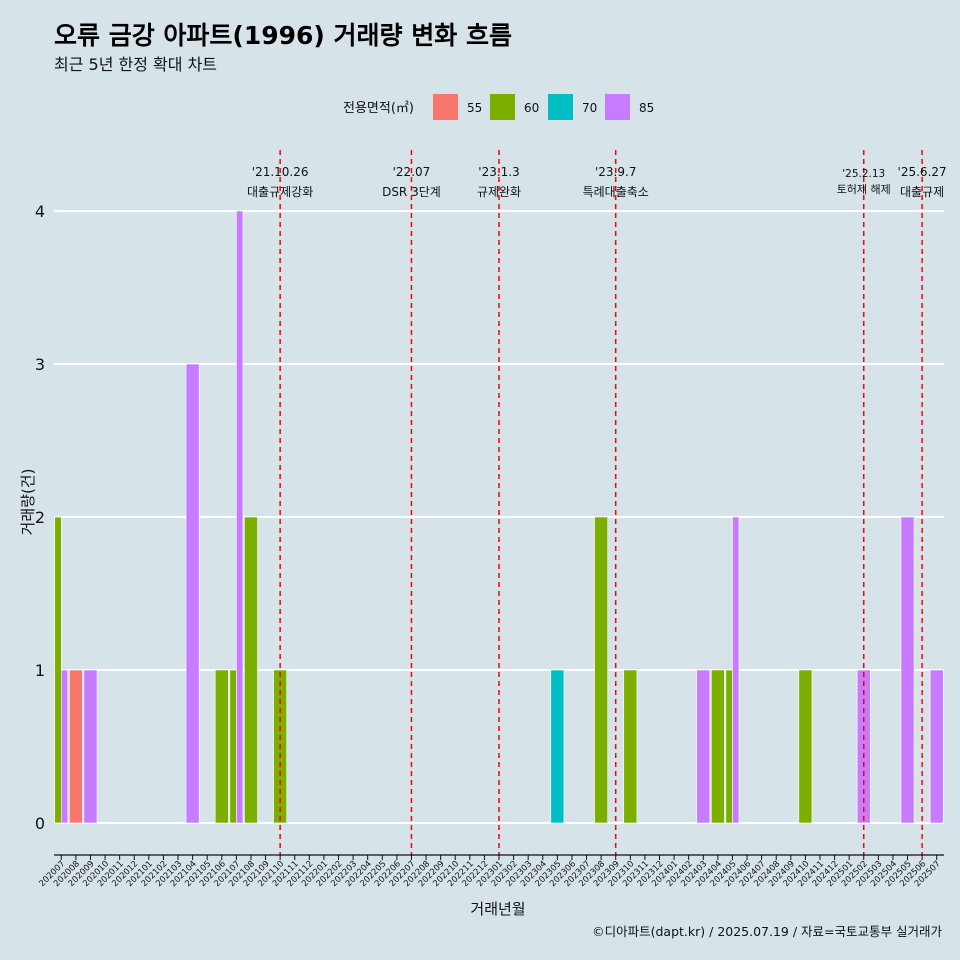 This screenshot has width=960, height=960. What do you see at coordinates (280, 192) in the screenshot?
I see `event-label-0: 대출규제강화` at bounding box center [280, 192].